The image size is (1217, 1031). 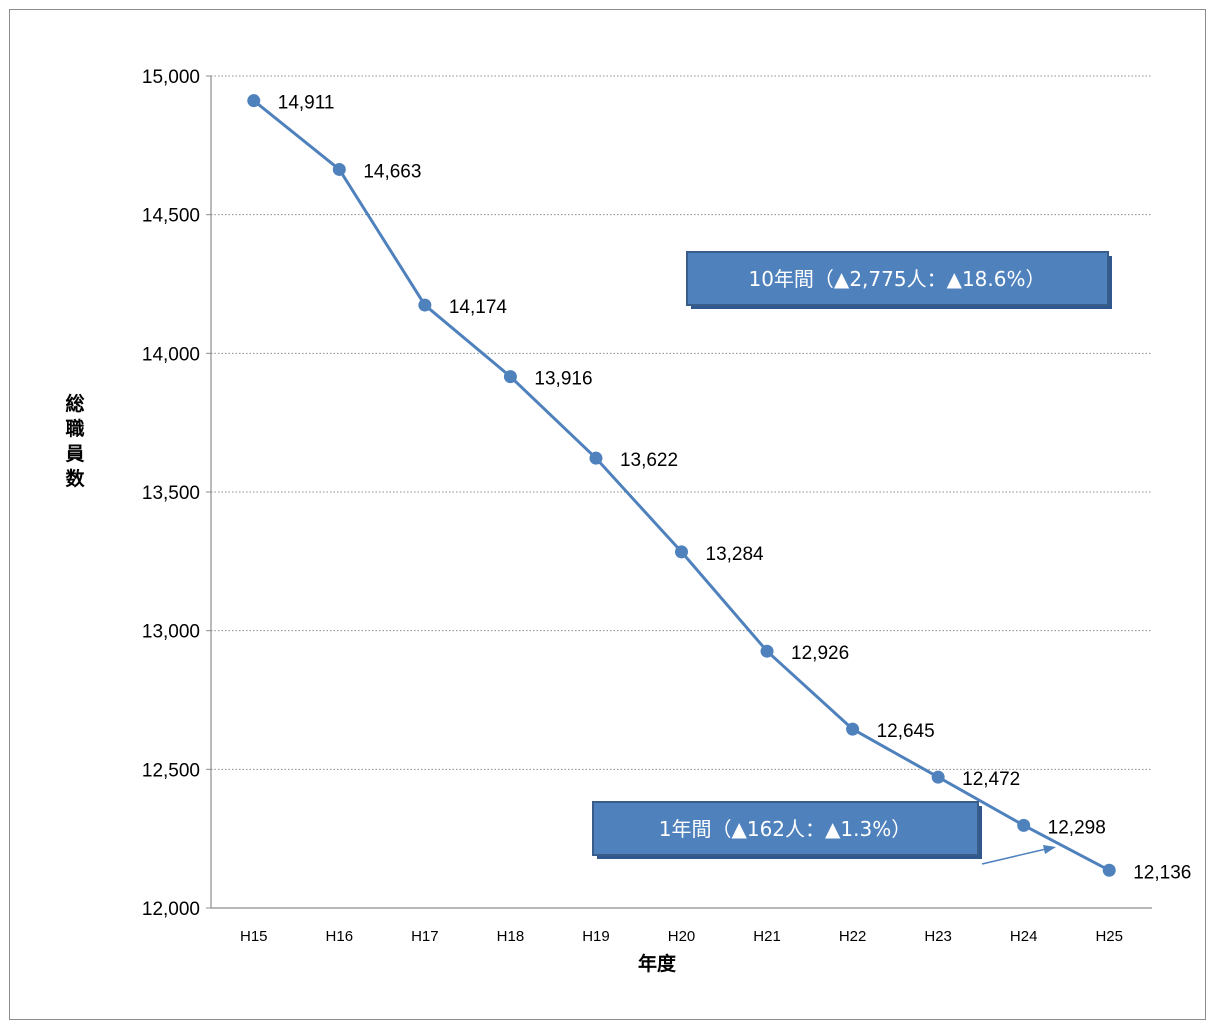 What do you see at coordinates (1109, 936) in the screenshot?
I see `x-tick-label: H25` at bounding box center [1109, 936].